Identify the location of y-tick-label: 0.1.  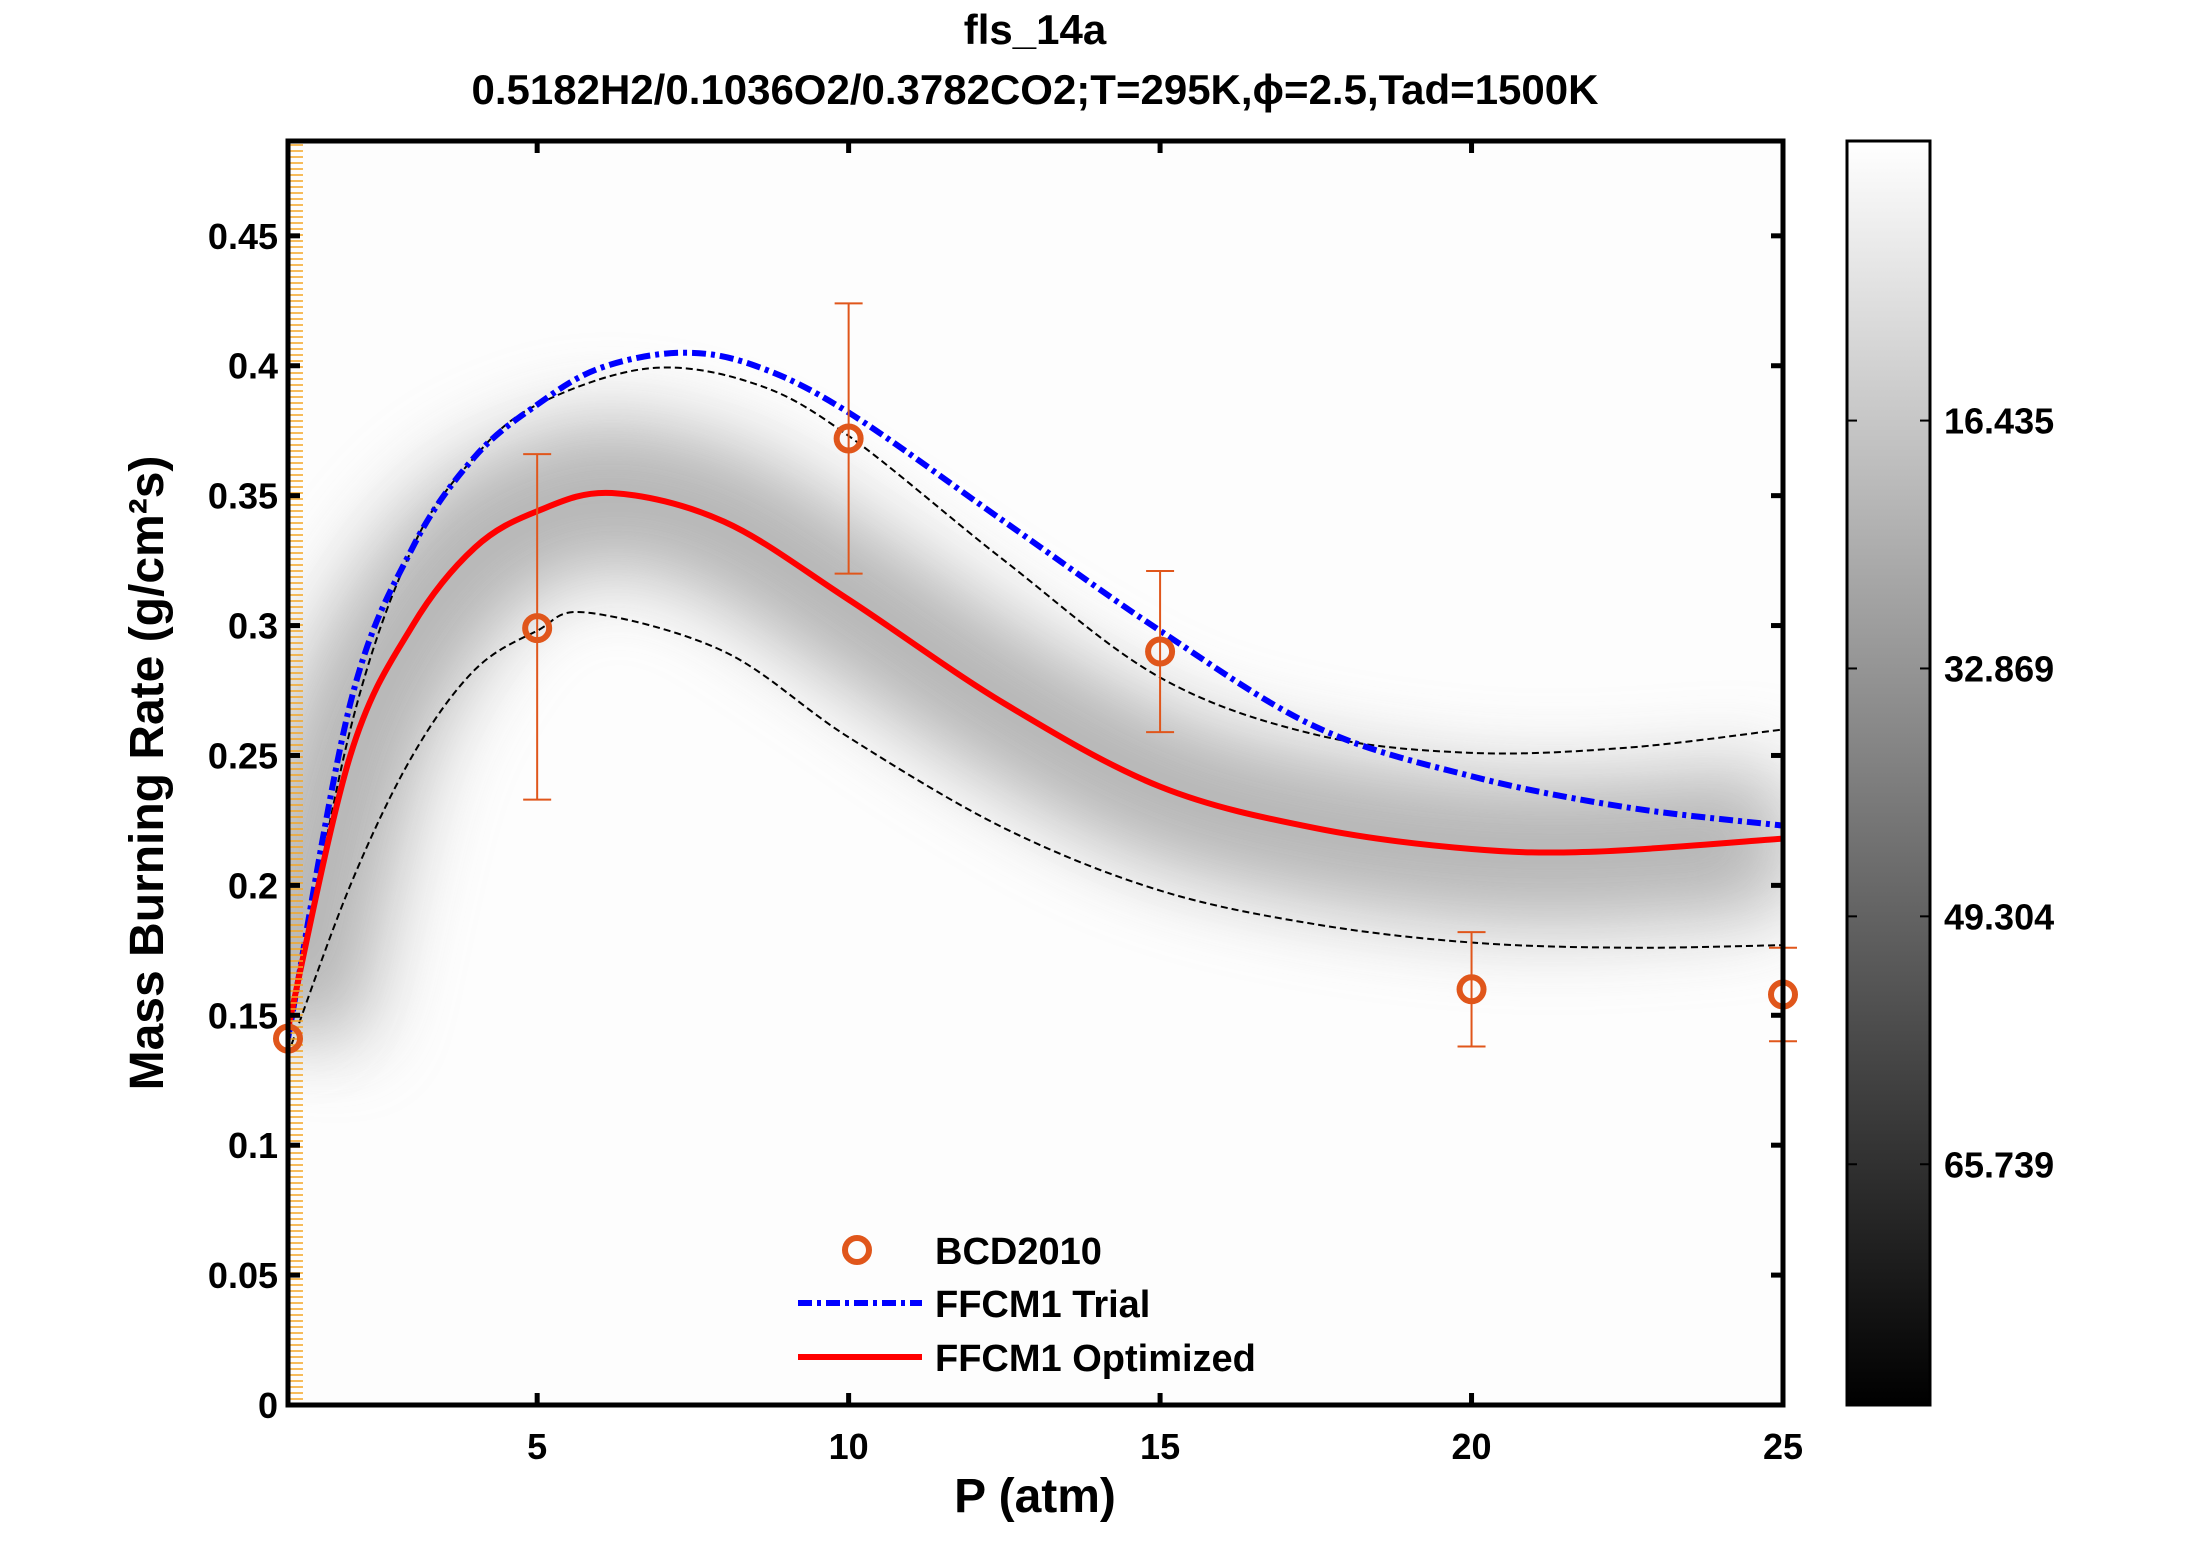
(253, 1145).